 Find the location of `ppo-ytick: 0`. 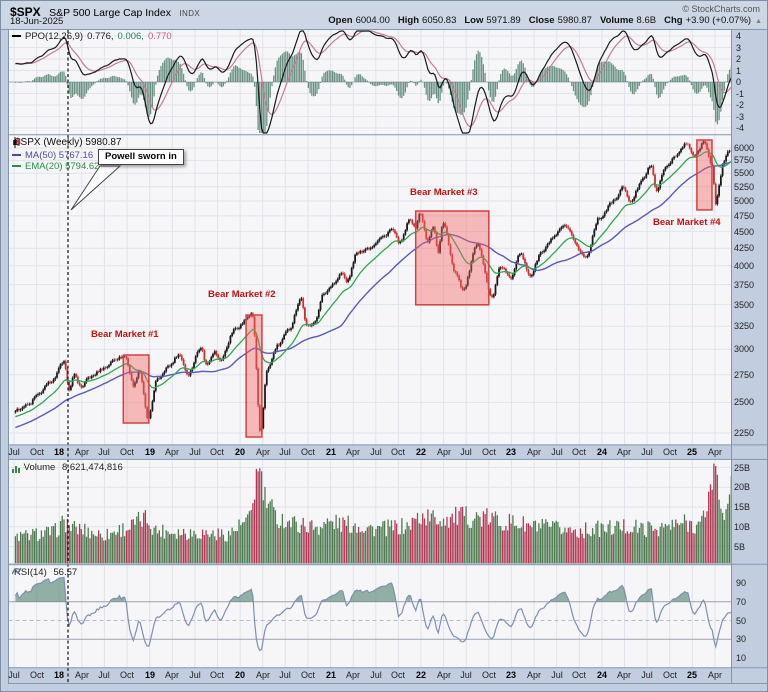

ppo-ytick: 0 is located at coordinates (739, 82).